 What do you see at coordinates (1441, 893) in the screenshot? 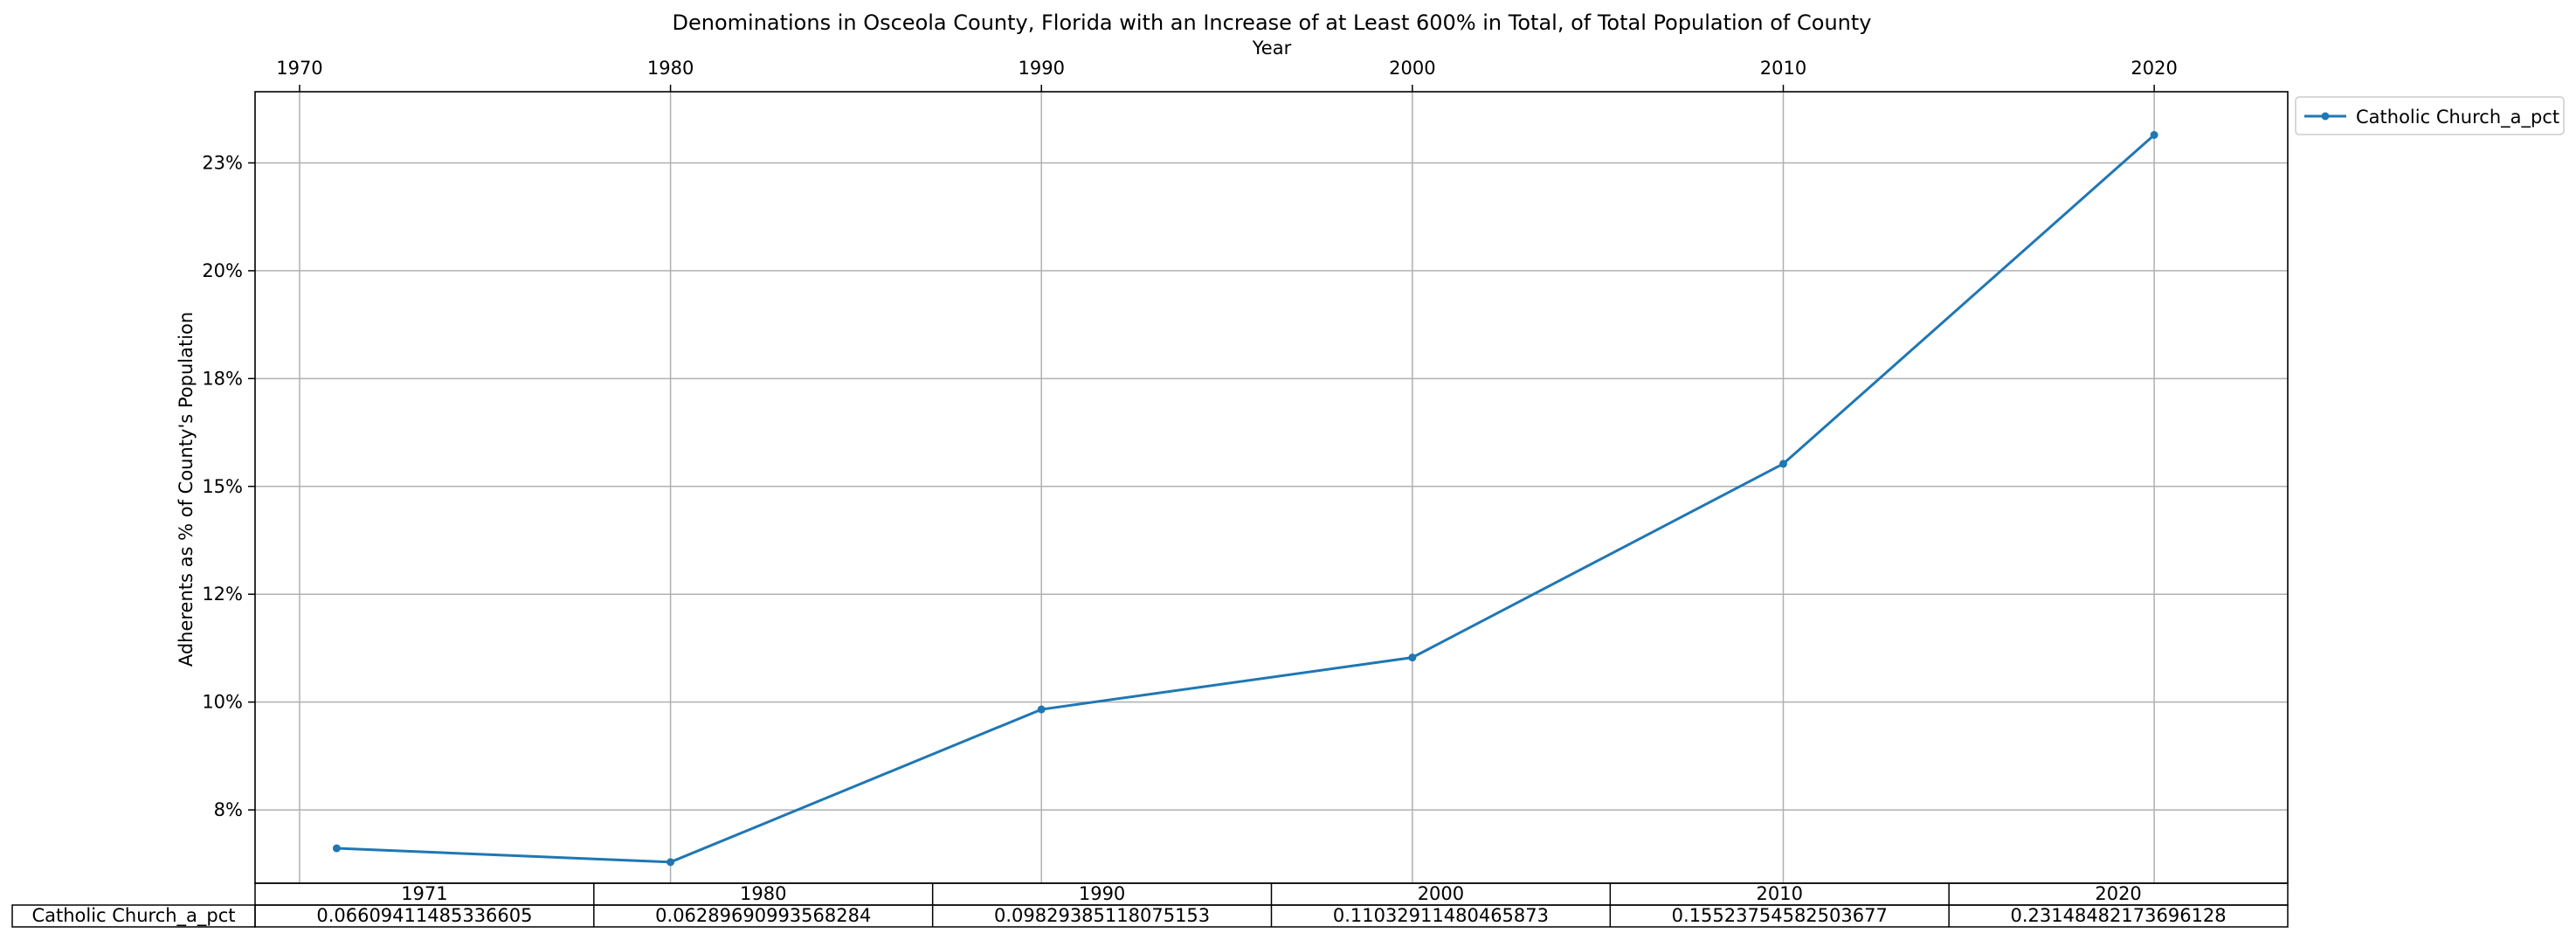
I see `table-column-header: 2000` at bounding box center [1441, 893].